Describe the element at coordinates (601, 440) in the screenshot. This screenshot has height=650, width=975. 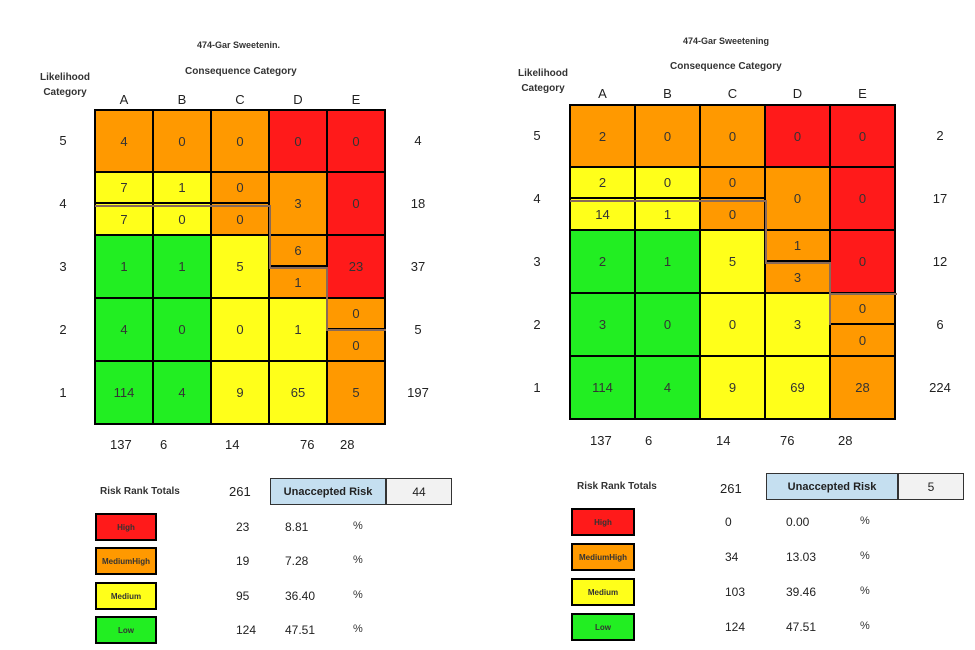
I see `column-total: 137` at that location.